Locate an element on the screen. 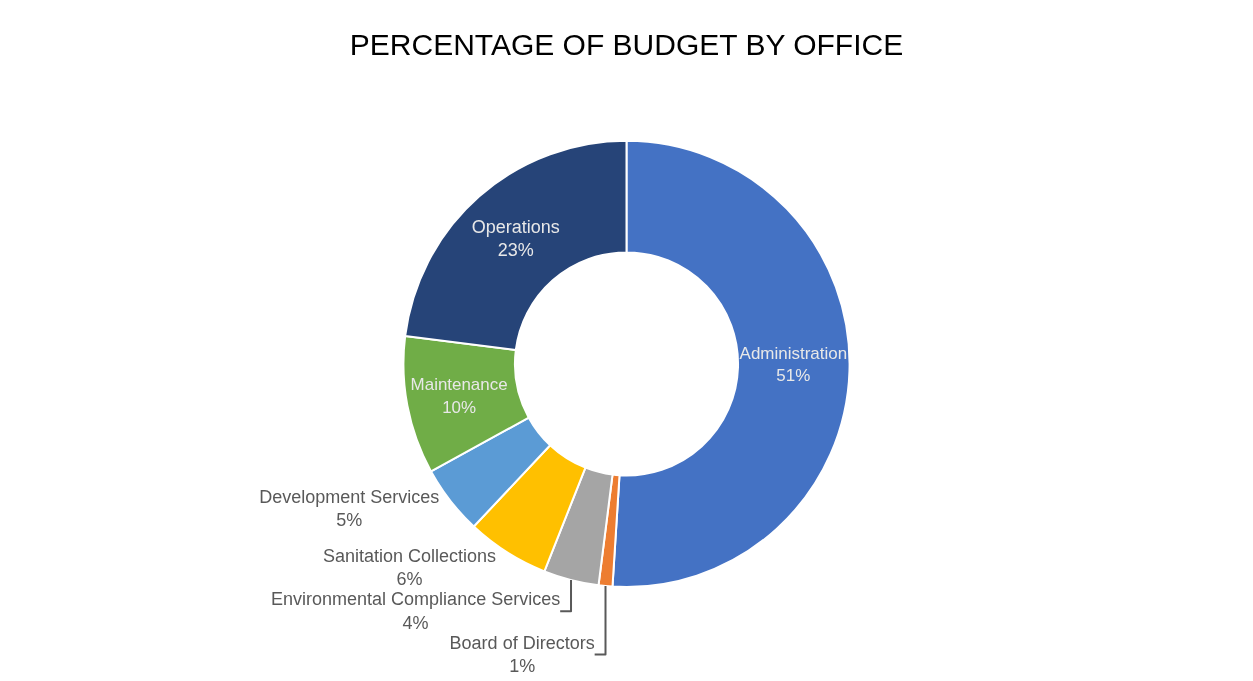 This screenshot has width=1253, height=681. data-label: 23% is located at coordinates (515, 250).